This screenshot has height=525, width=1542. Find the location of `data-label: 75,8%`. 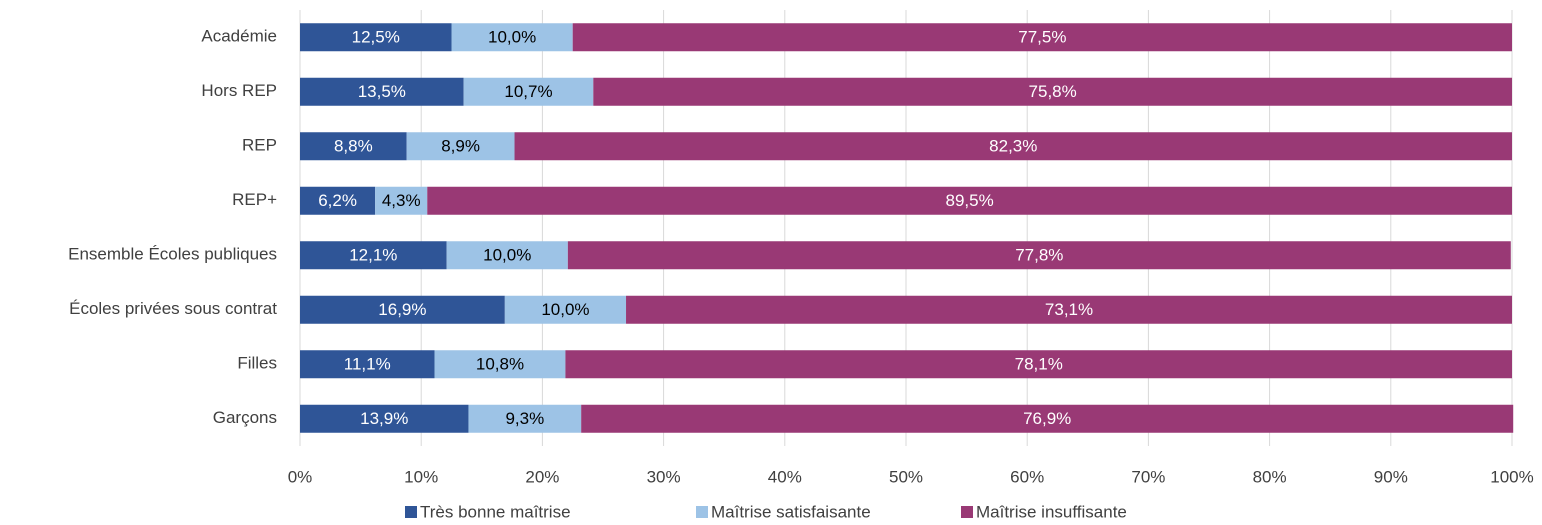

data-label: 75,8% is located at coordinates (1053, 91).